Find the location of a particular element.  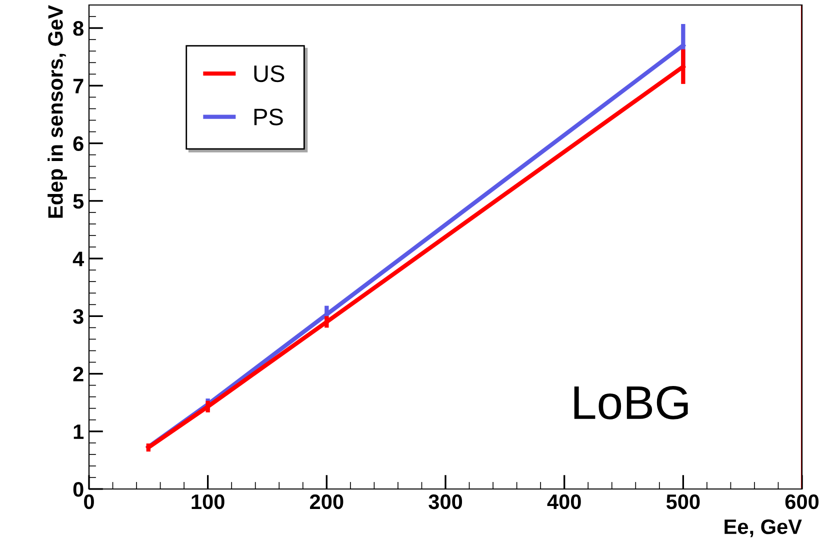

x-tick-label: 600 is located at coordinates (802, 502).